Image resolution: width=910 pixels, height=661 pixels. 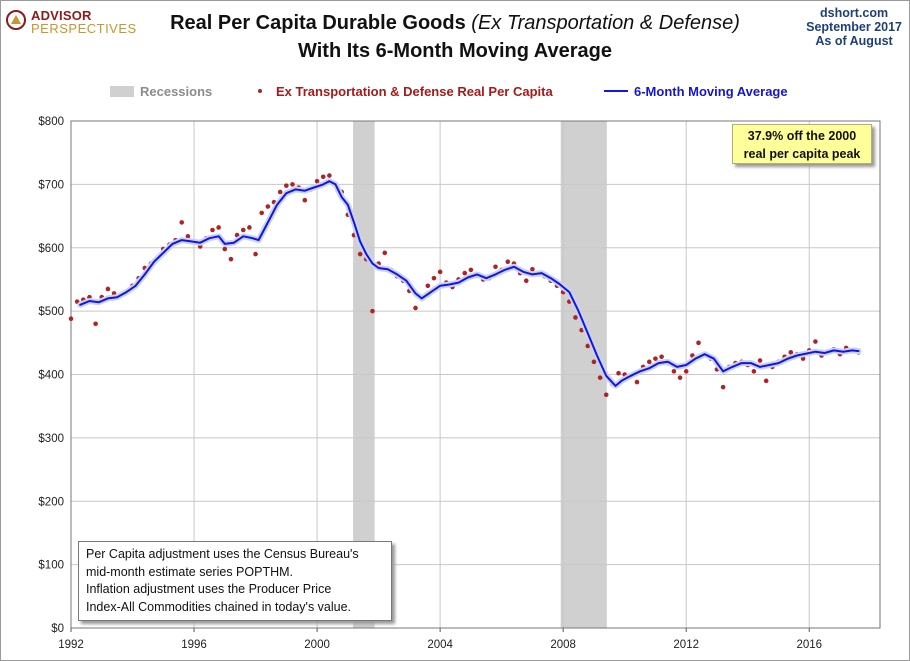 I want to click on source-date: September 2017, so click(x=854, y=27).